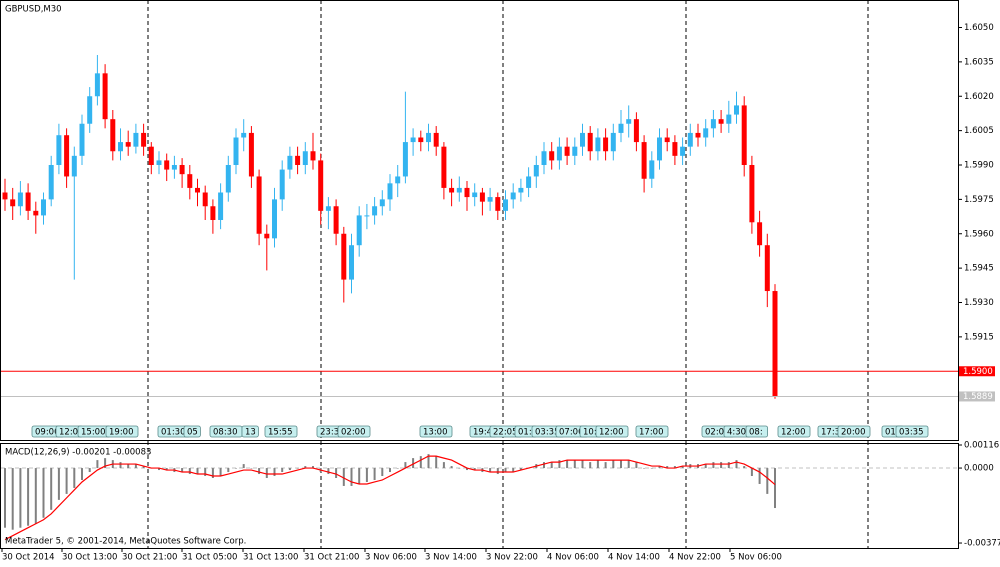 This screenshot has height=567, width=1000. Describe the element at coordinates (979, 200) in the screenshot. I see `y-tick-label: 1.5975` at that location.